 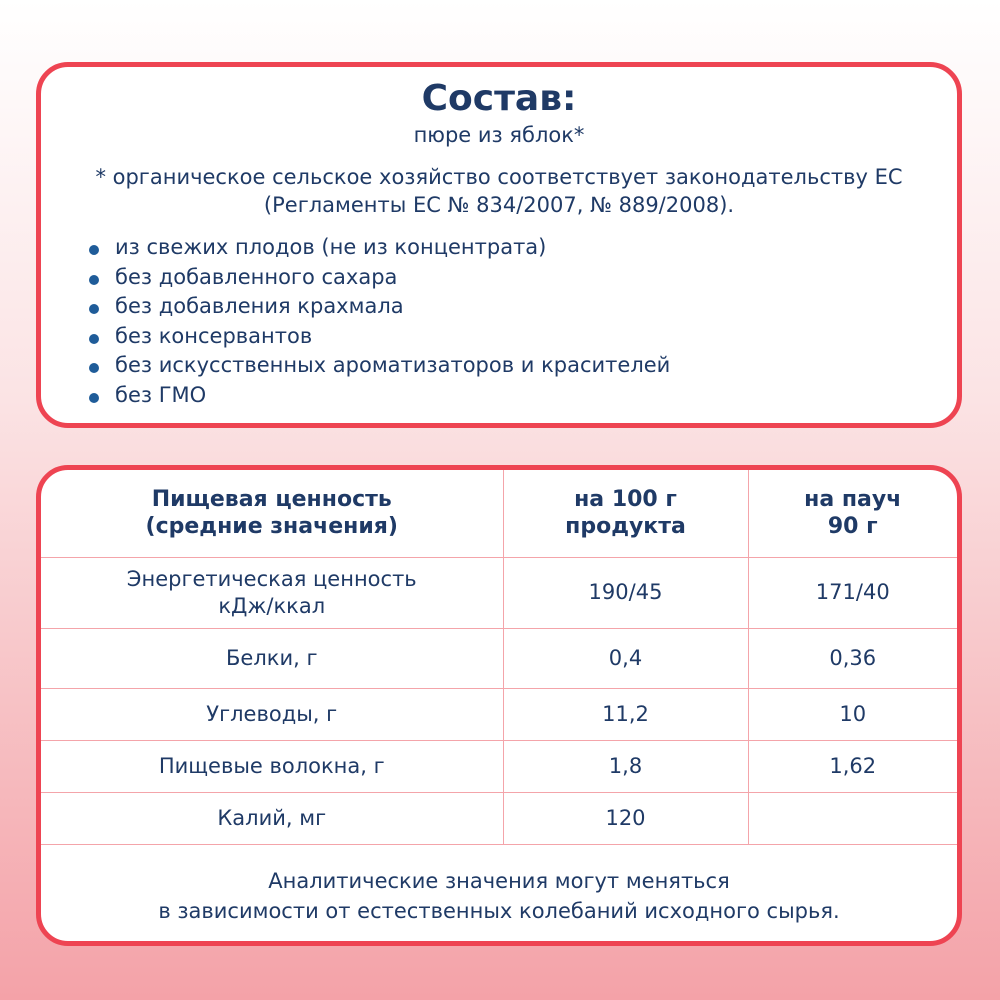 I want to click on table-row: Белки, г 0,4 0,36, so click(x=499, y=658).